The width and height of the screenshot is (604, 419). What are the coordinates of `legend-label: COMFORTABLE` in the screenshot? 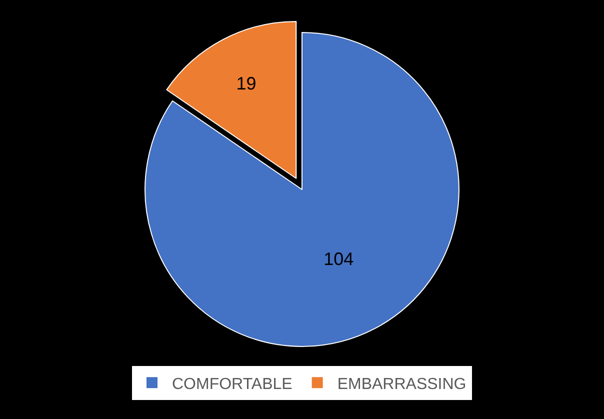 It's located at (232, 384).